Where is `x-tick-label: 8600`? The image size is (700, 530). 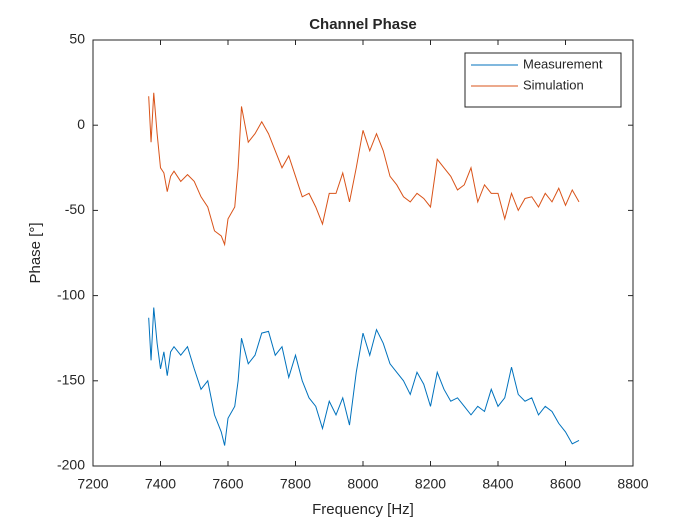 x-tick-label: 8600 is located at coordinates (565, 484).